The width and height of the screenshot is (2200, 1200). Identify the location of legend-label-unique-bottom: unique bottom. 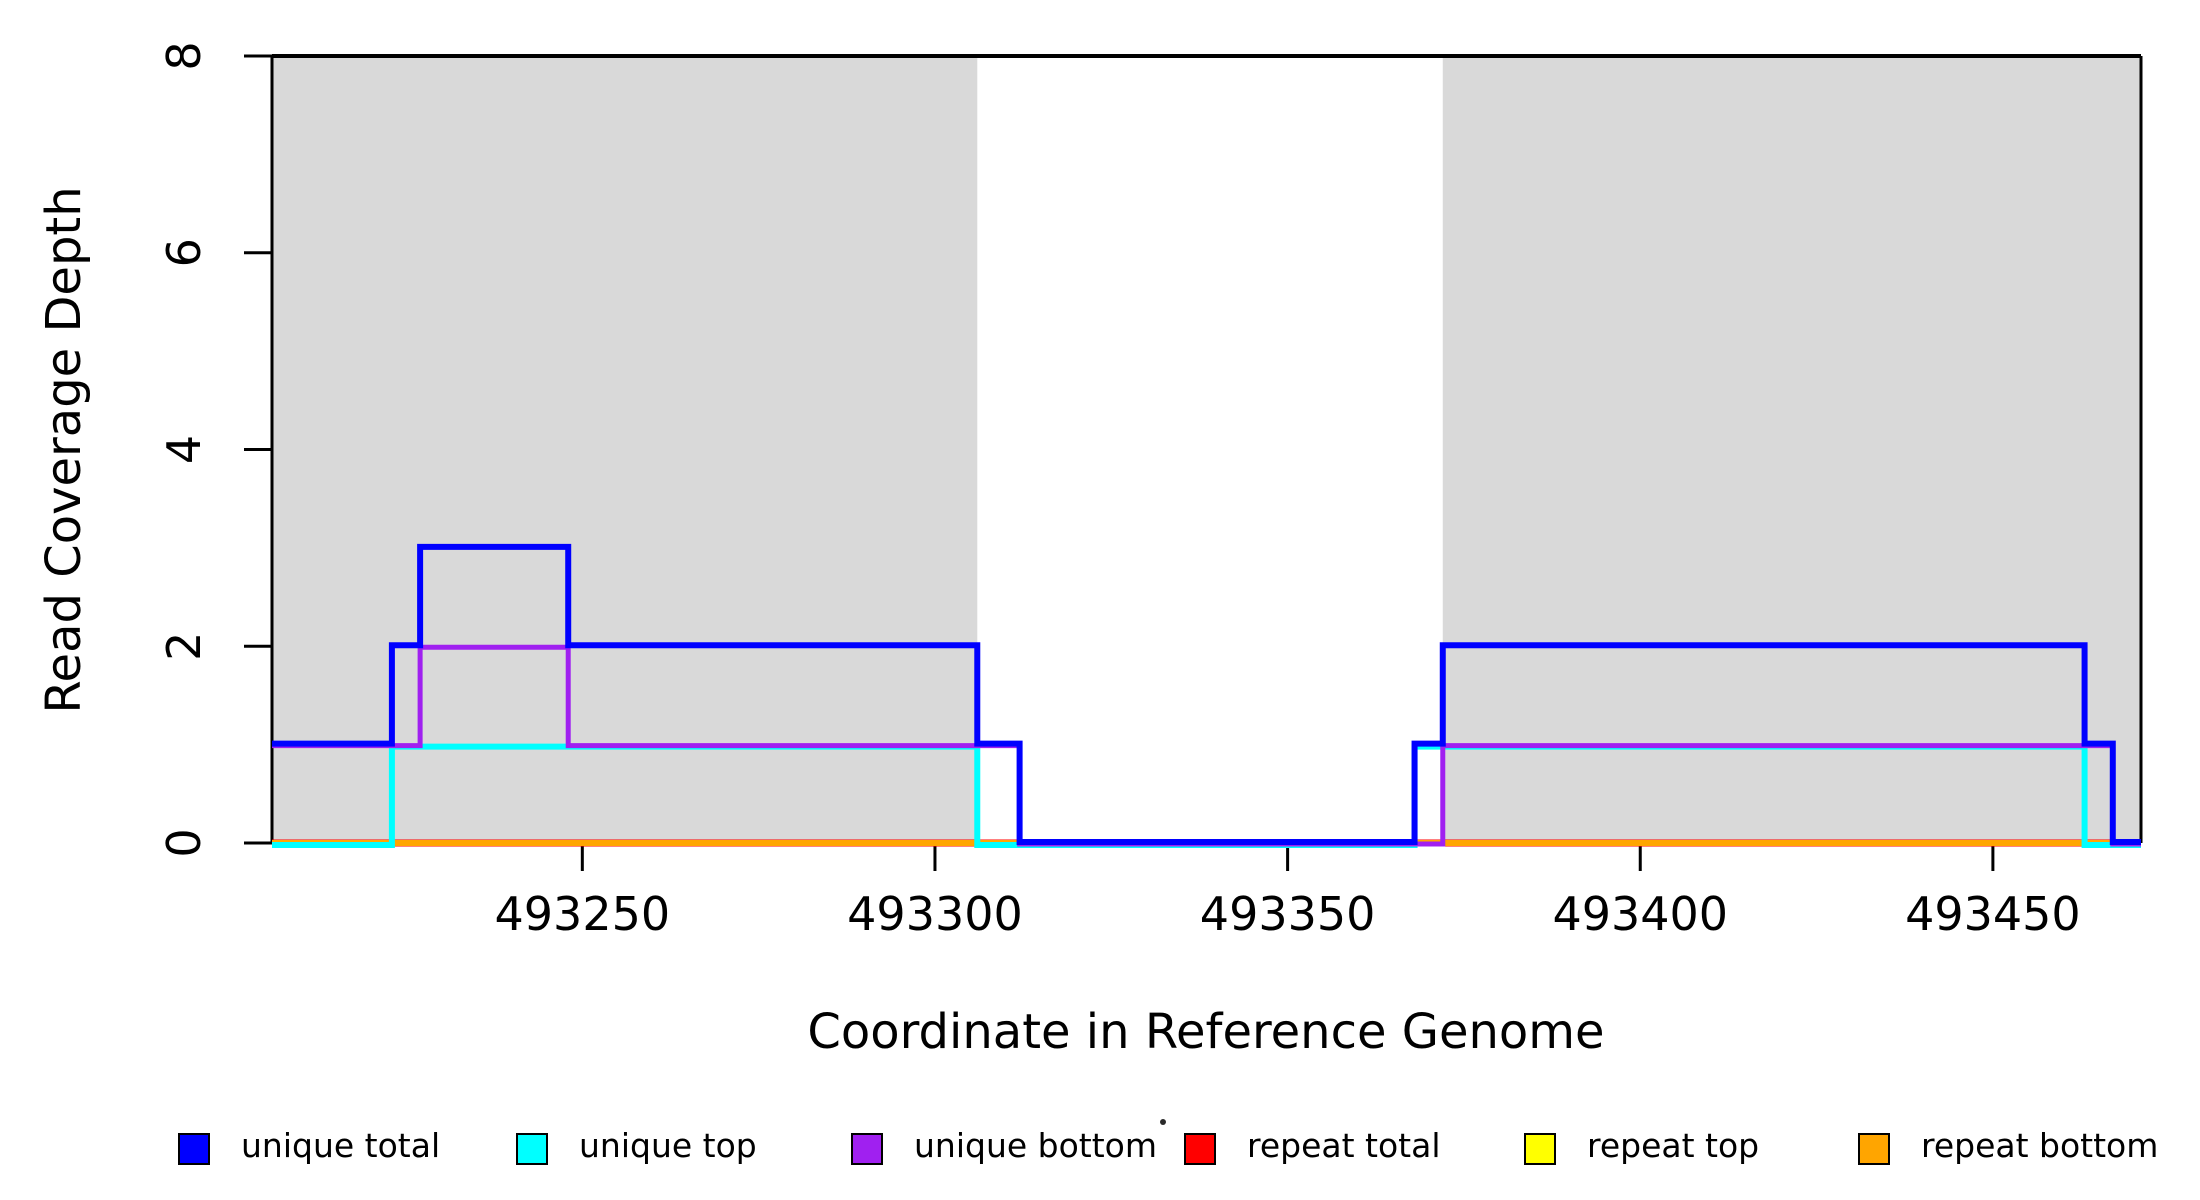
(1035, 1145).